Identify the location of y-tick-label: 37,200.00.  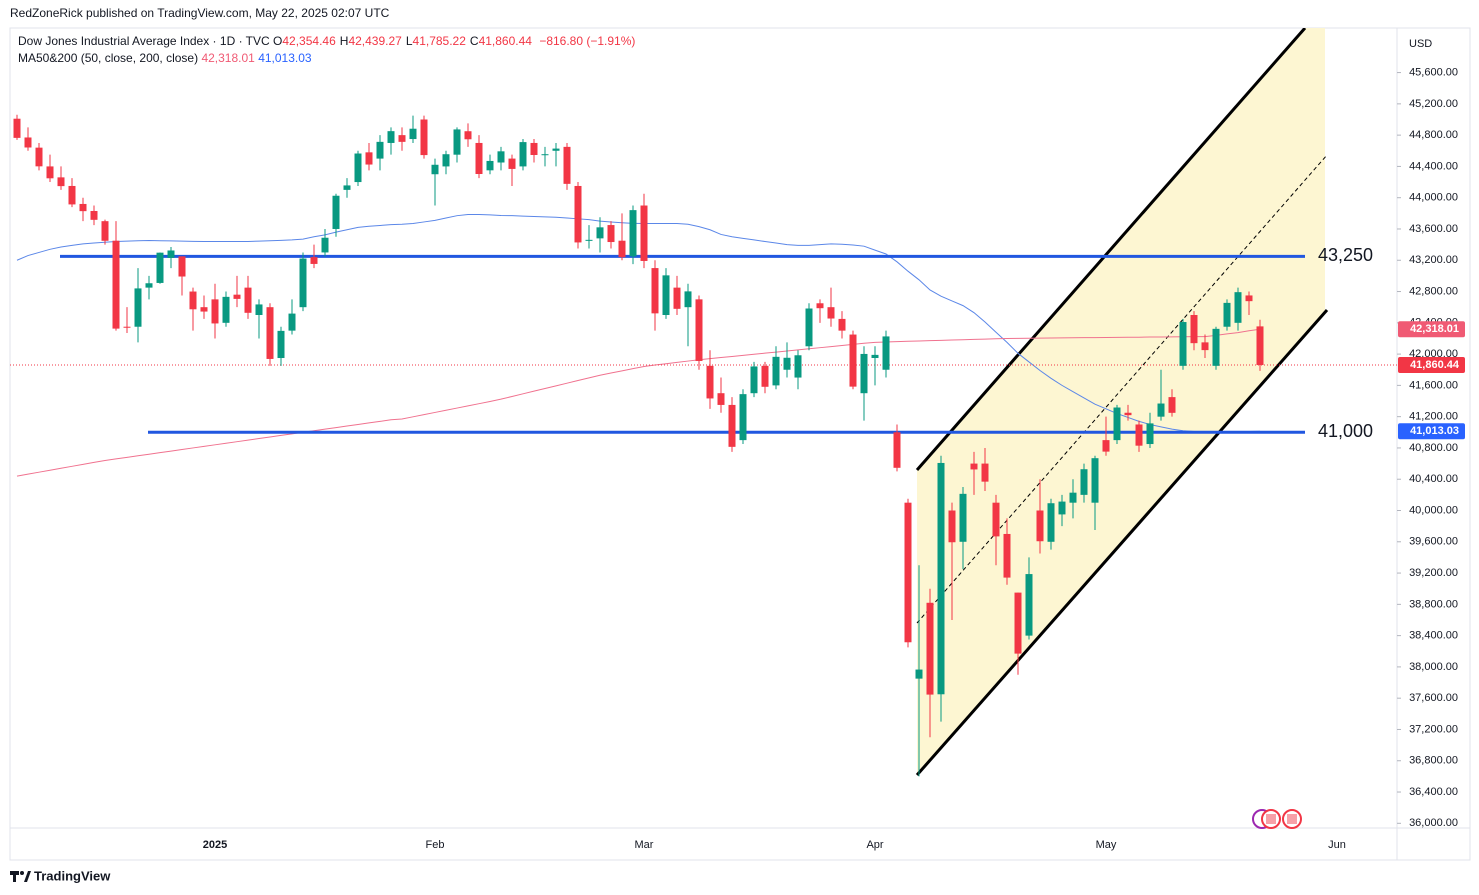
(1433, 729).